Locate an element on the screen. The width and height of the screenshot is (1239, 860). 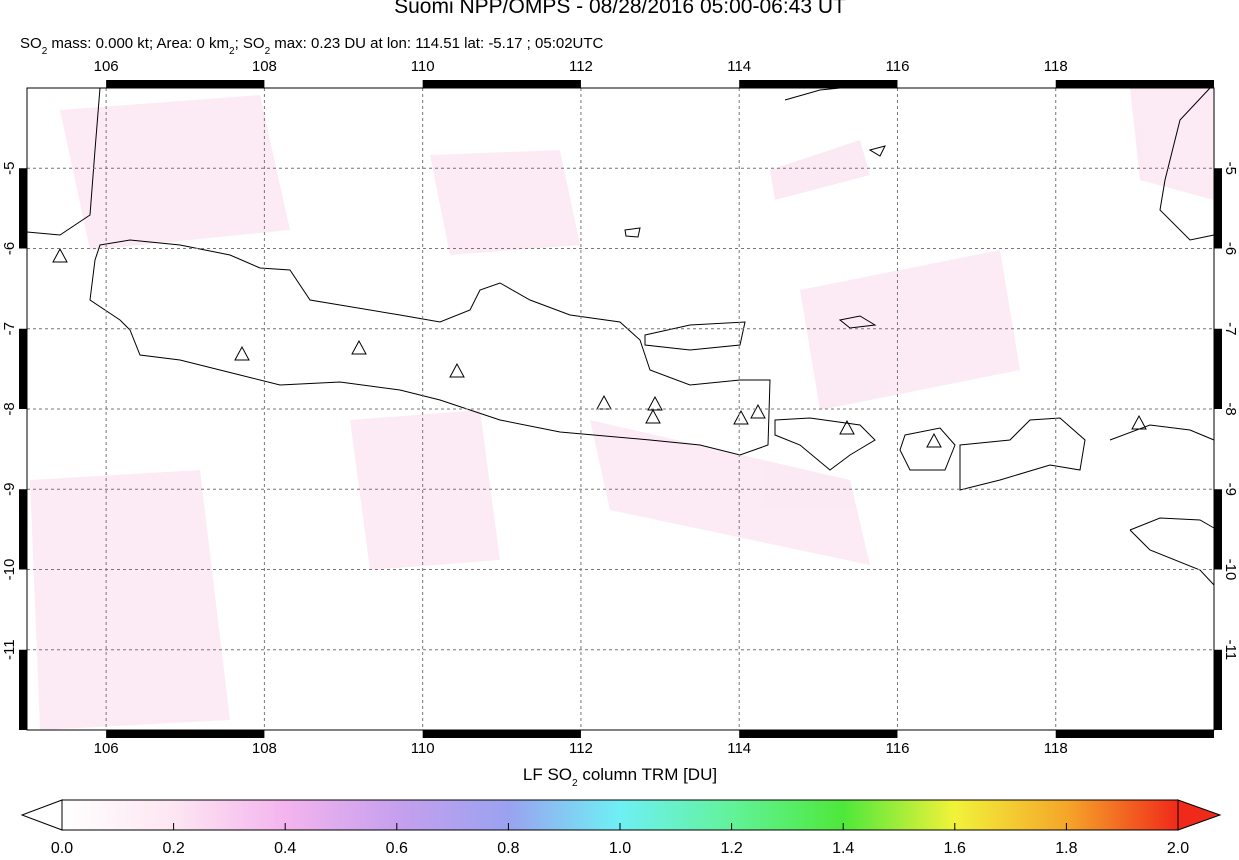
colorbar: 0.0 0.2 0.4 0.6 0.8 1.0 1.2 1.4 1.6 1.8 2.0 is located at coordinates (621, 828).